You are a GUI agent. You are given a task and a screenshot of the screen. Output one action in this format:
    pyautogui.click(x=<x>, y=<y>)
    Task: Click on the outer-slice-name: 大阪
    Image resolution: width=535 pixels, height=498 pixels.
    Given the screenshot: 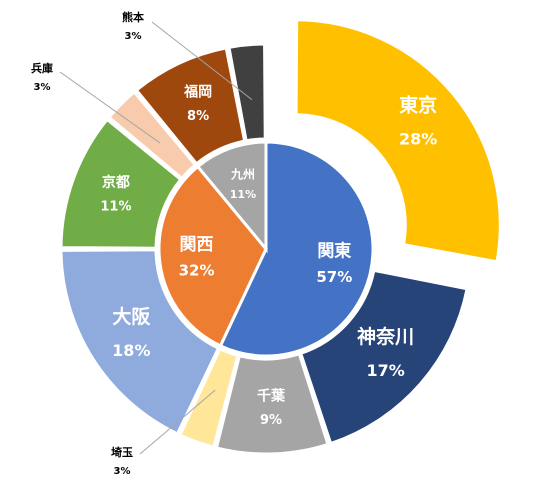 What is the action you would take?
    pyautogui.click(x=131, y=316)
    